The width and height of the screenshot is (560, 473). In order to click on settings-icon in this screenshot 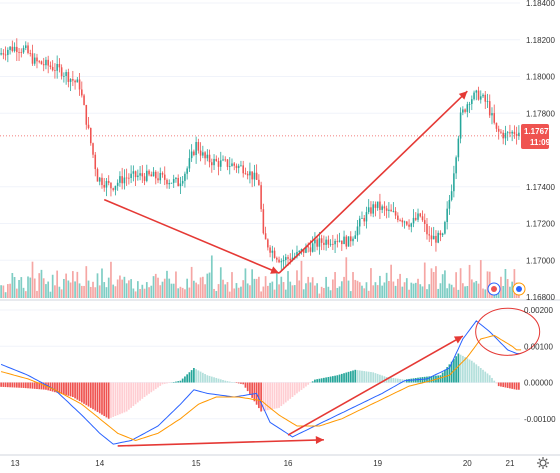, I will do `click(543, 463)`.